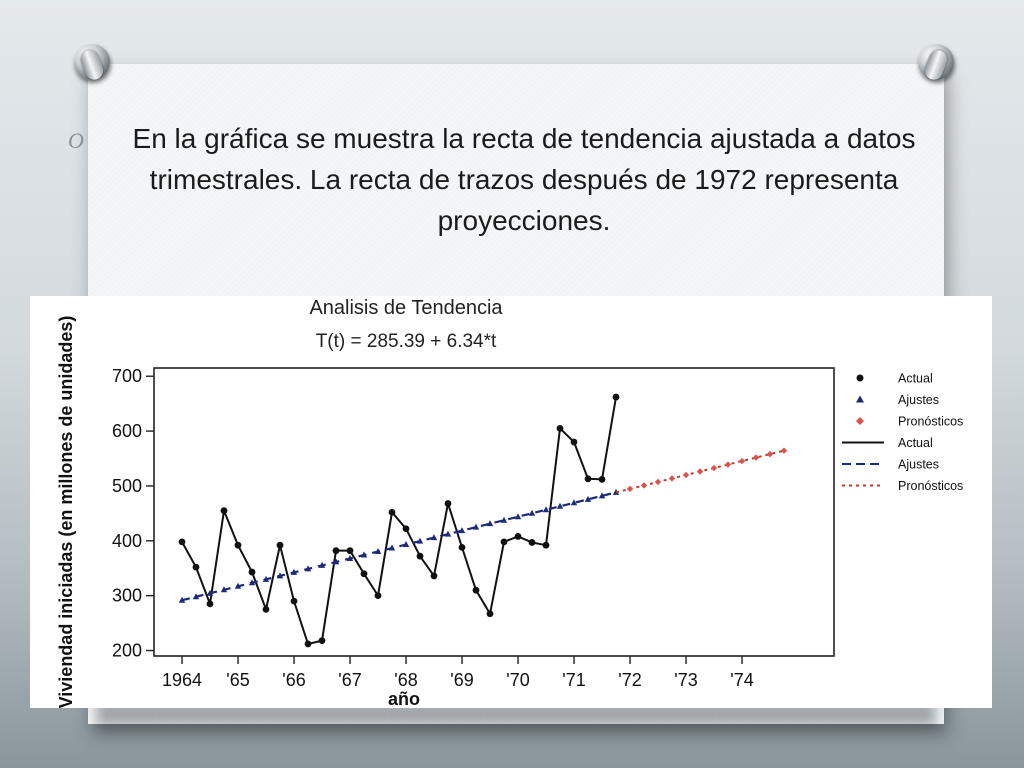  Describe the element at coordinates (127, 541) in the screenshot. I see `y-tick-label: 400` at that location.